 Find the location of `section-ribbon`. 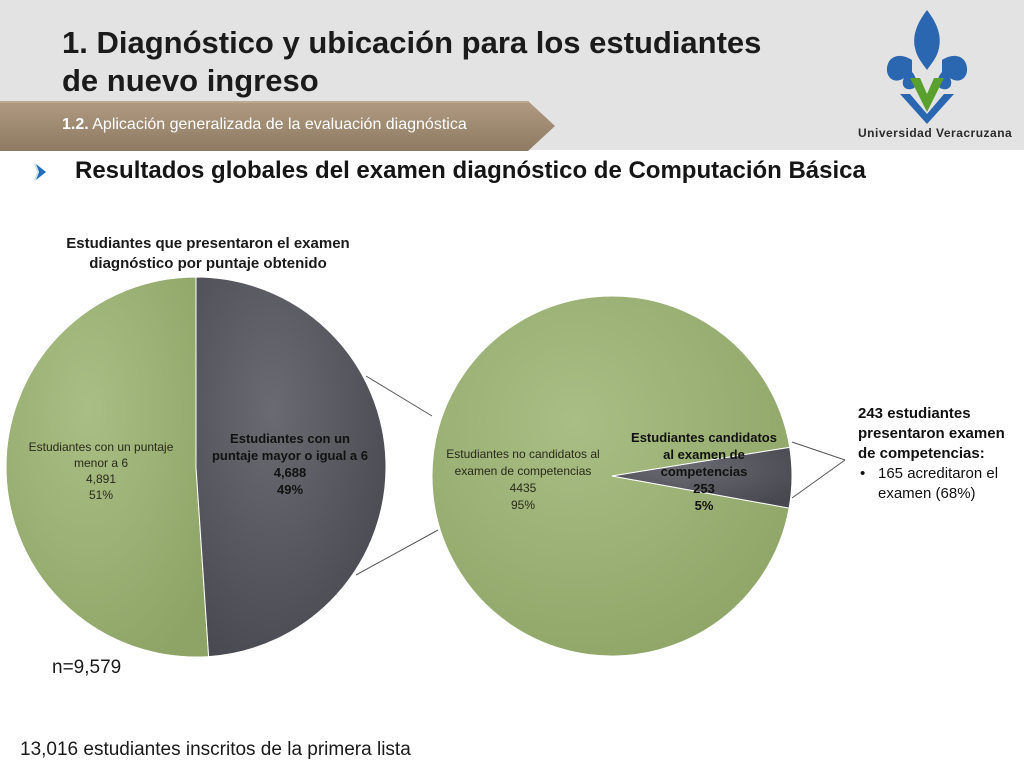

section-ribbon is located at coordinates (277, 126).